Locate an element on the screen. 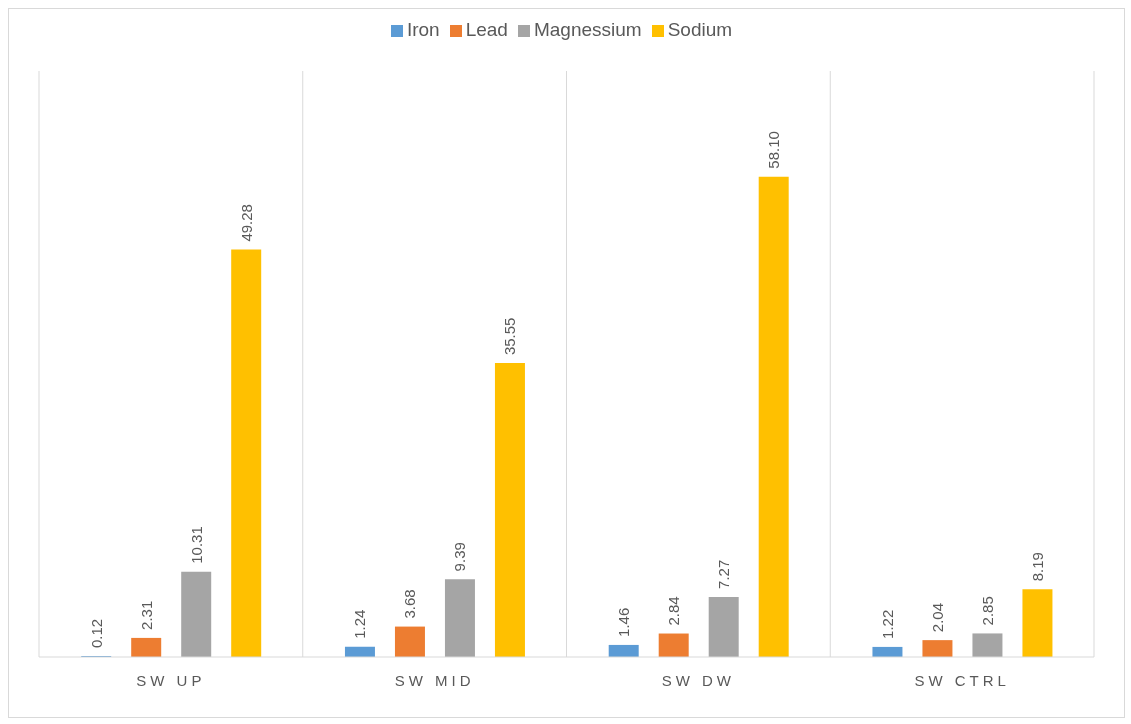  data-label: 2.04 is located at coordinates (937, 617).